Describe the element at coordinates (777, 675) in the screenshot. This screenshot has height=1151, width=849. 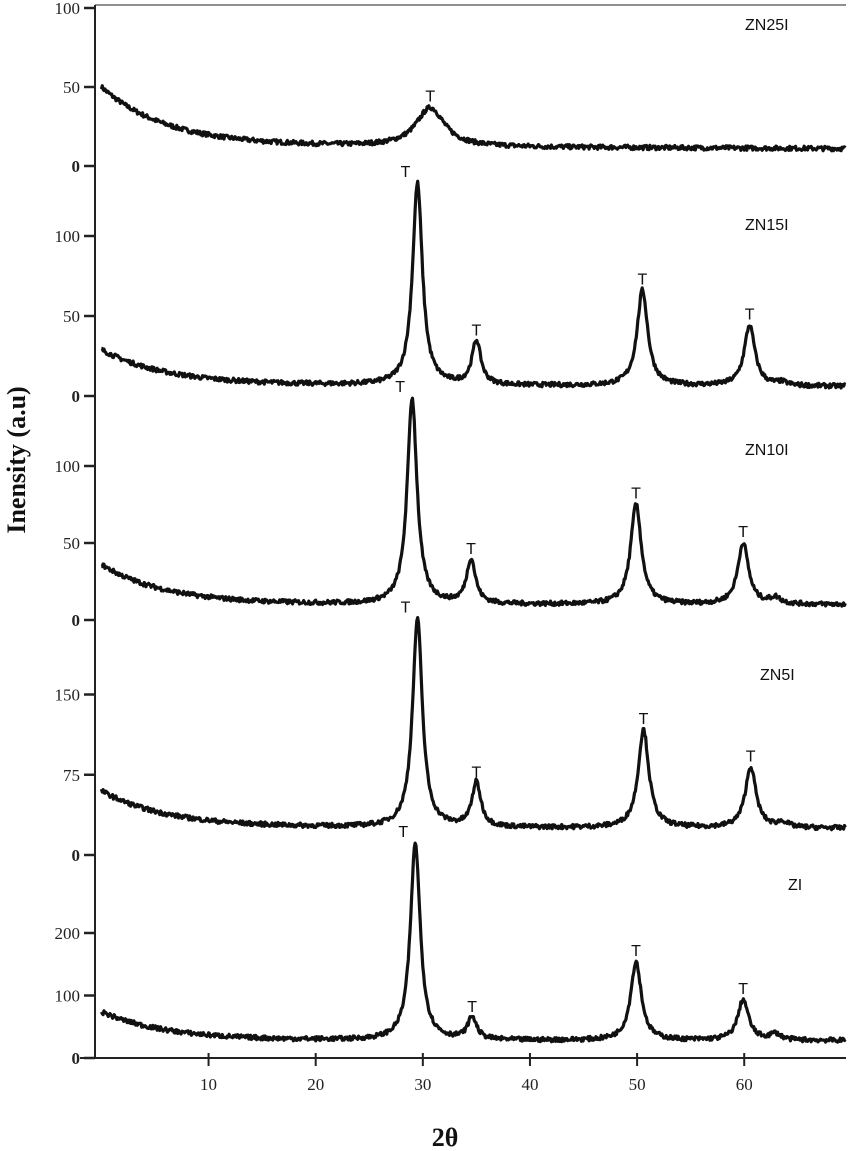
I see `series-label: ZN5I` at that location.